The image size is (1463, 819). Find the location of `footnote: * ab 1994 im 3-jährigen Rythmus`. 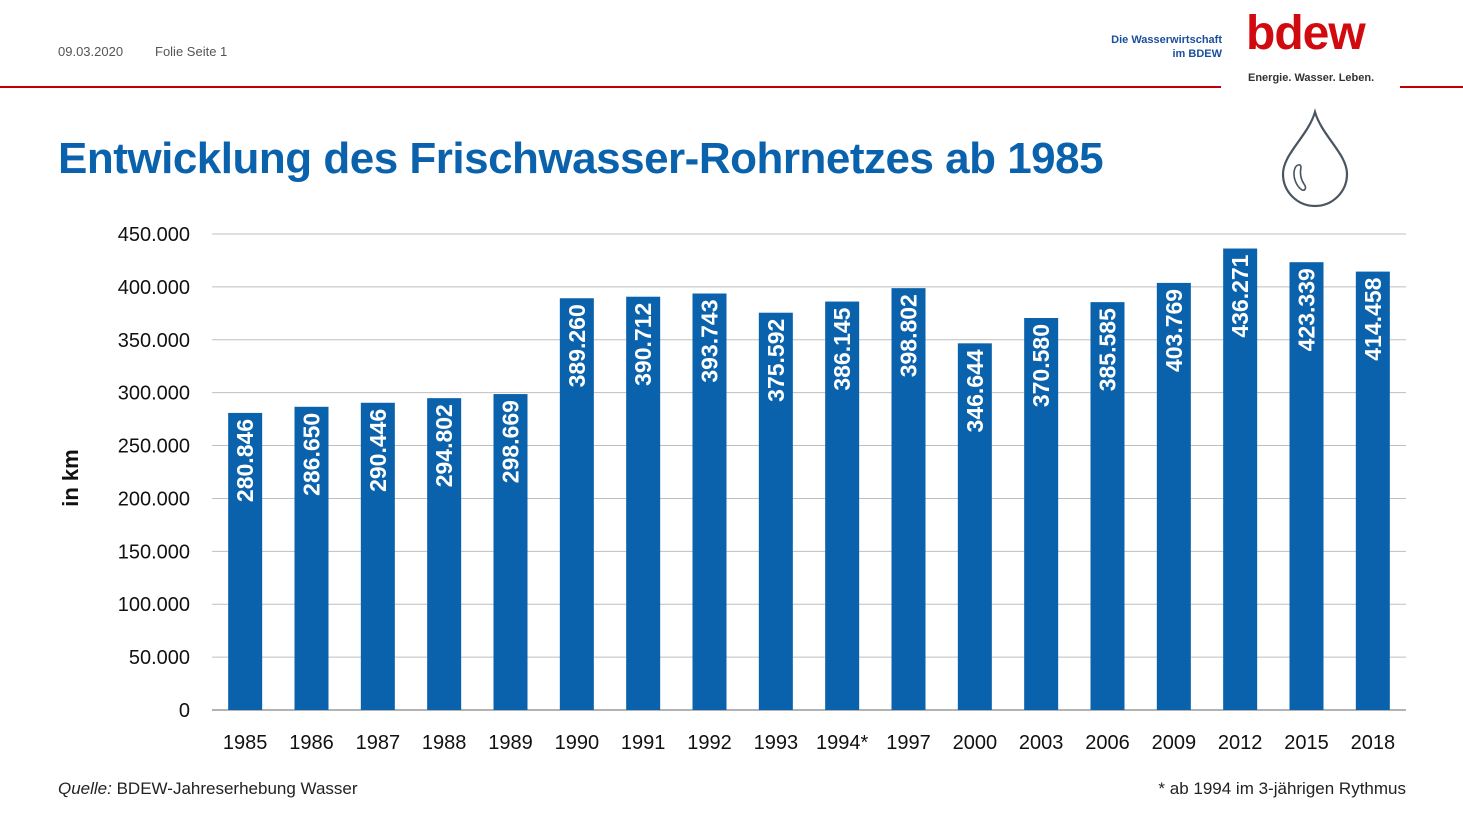

footnote: * ab 1994 im 3-jährigen Rythmus is located at coordinates (1282, 788).